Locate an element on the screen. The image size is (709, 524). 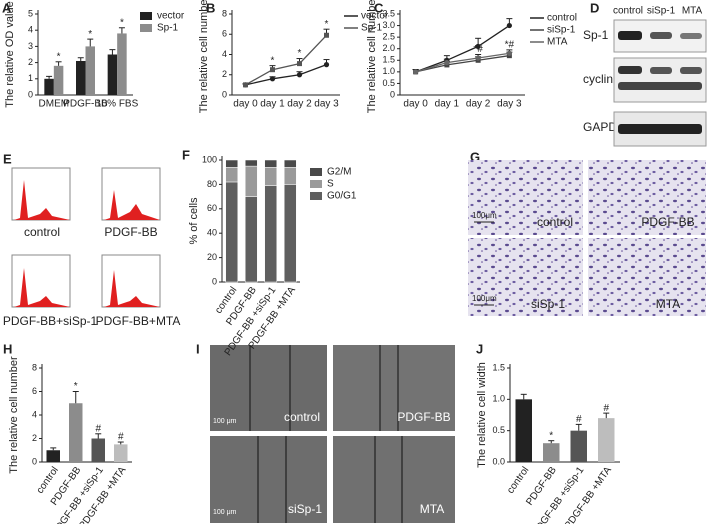
x-tick-label: day 2 is located at coordinates (478, 104).